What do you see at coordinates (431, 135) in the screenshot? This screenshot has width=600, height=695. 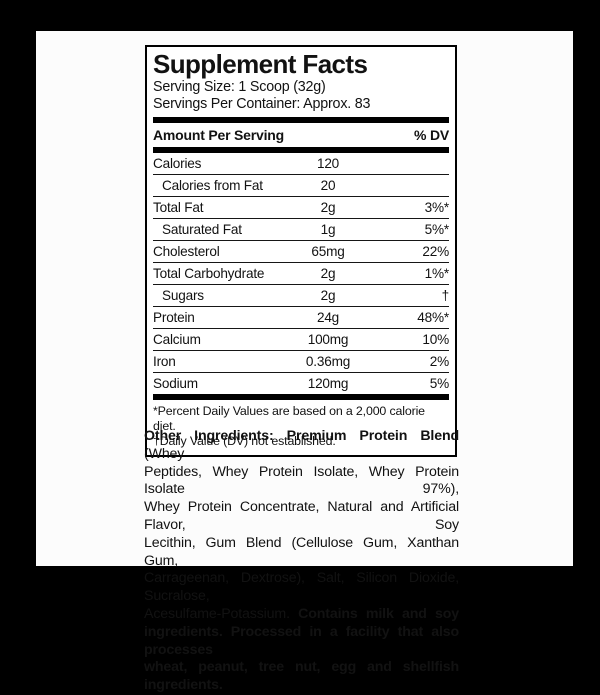 I see `percent-dv-header: % DV` at bounding box center [431, 135].